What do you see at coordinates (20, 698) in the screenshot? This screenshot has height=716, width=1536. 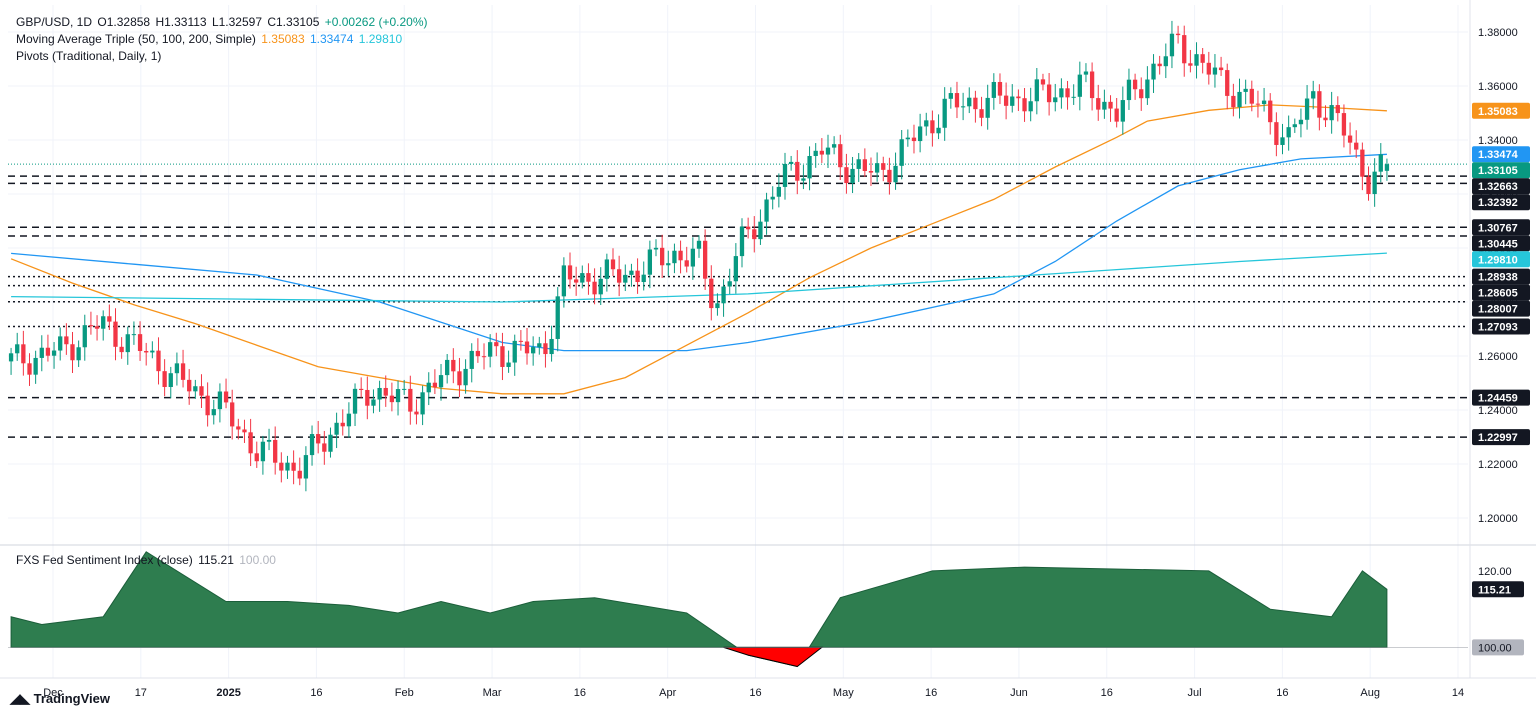 I see `tv-logo-icon: ◢◣` at bounding box center [20, 698].